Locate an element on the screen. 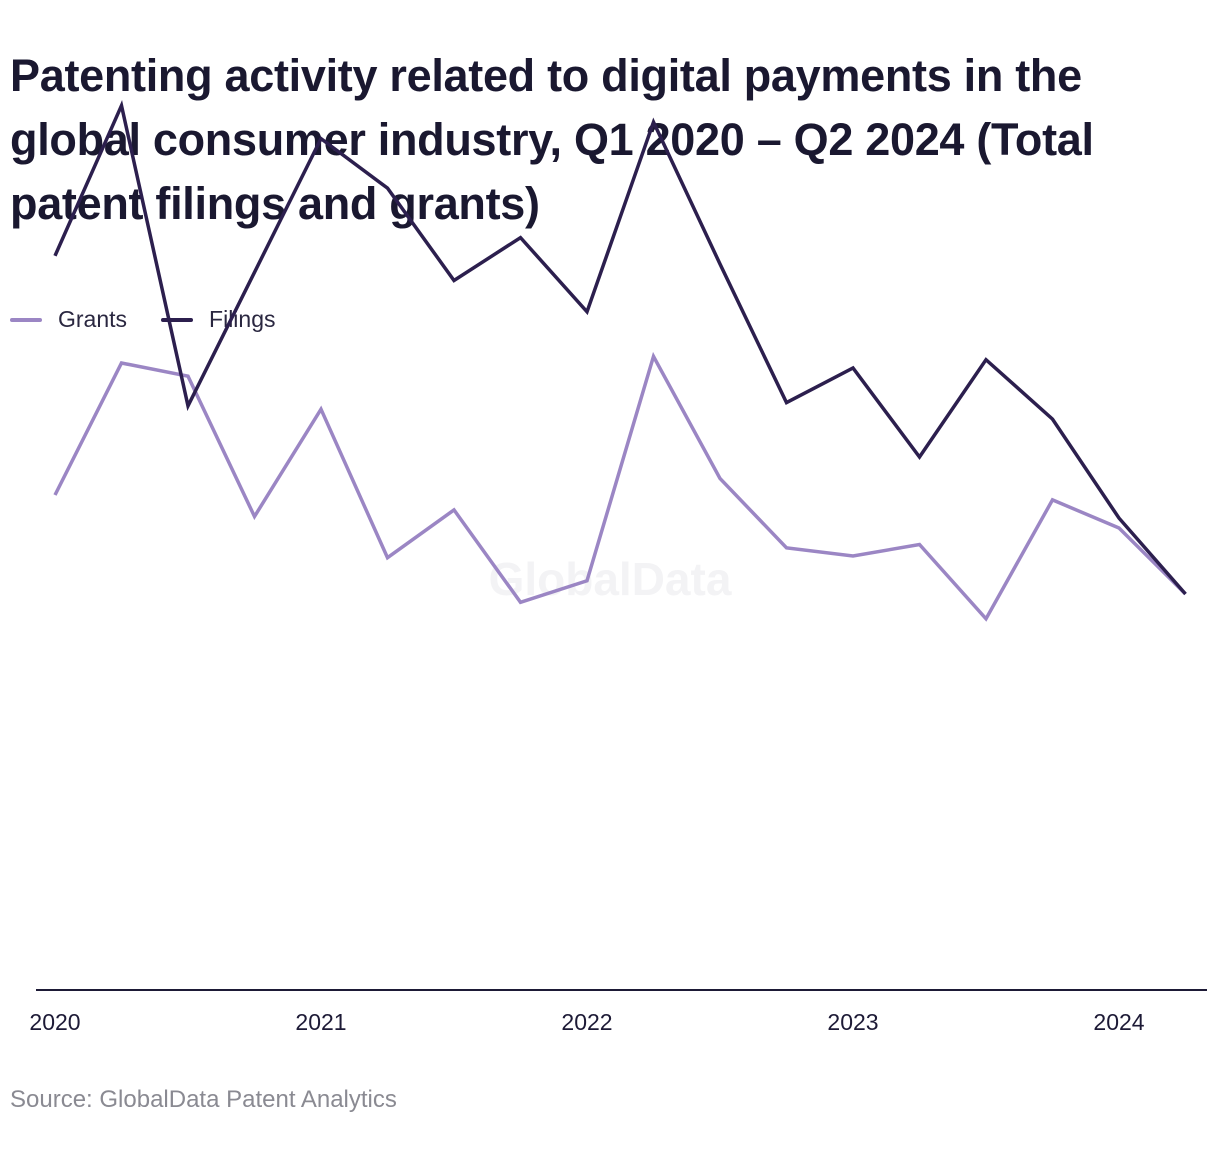 This screenshot has width=1220, height=1160. legend-label-filings: Filings is located at coordinates (242, 319).